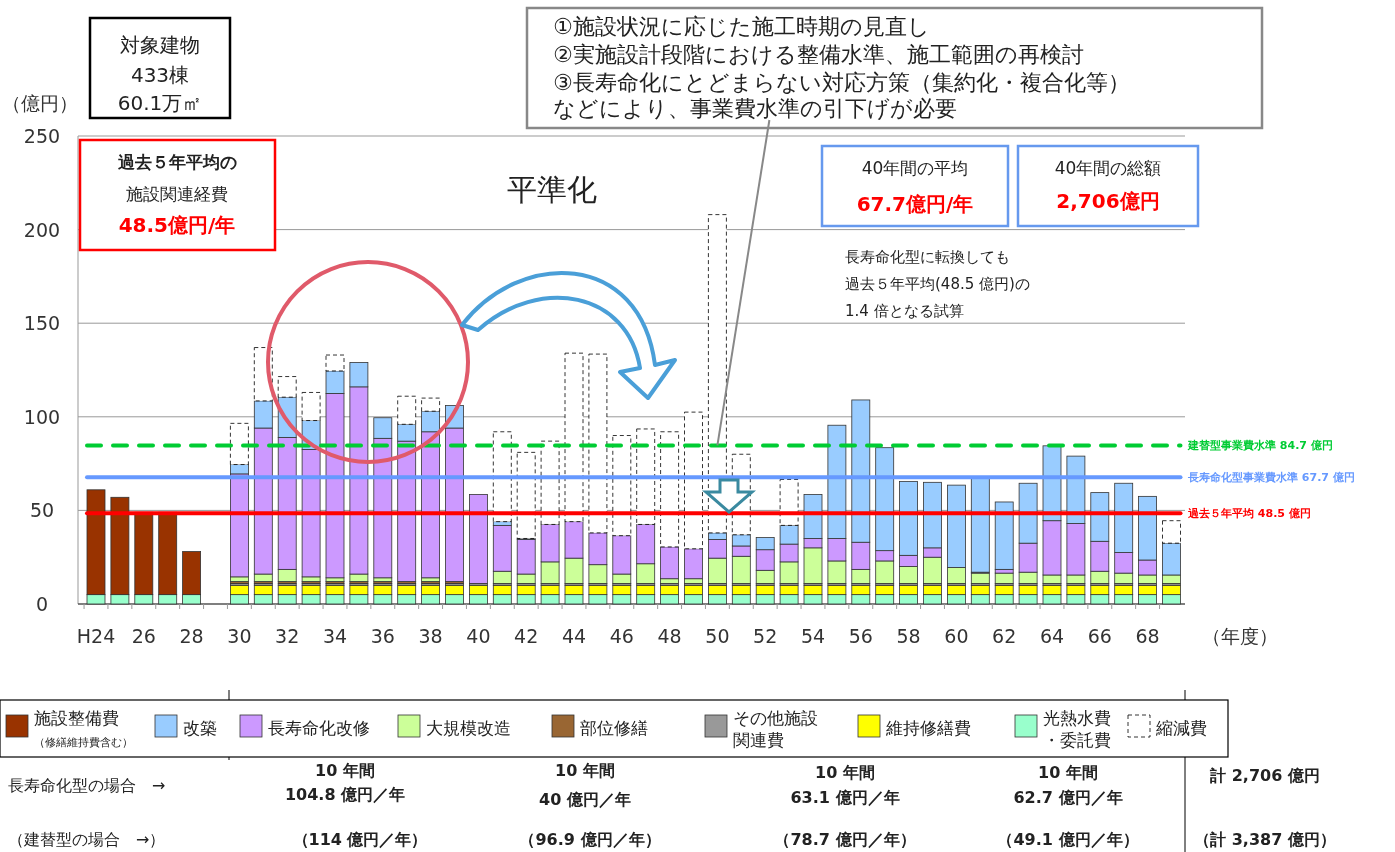 The image size is (1395, 852). What do you see at coordinates (239, 636) in the screenshot?
I see `x-tick-label: 30` at bounding box center [239, 636].